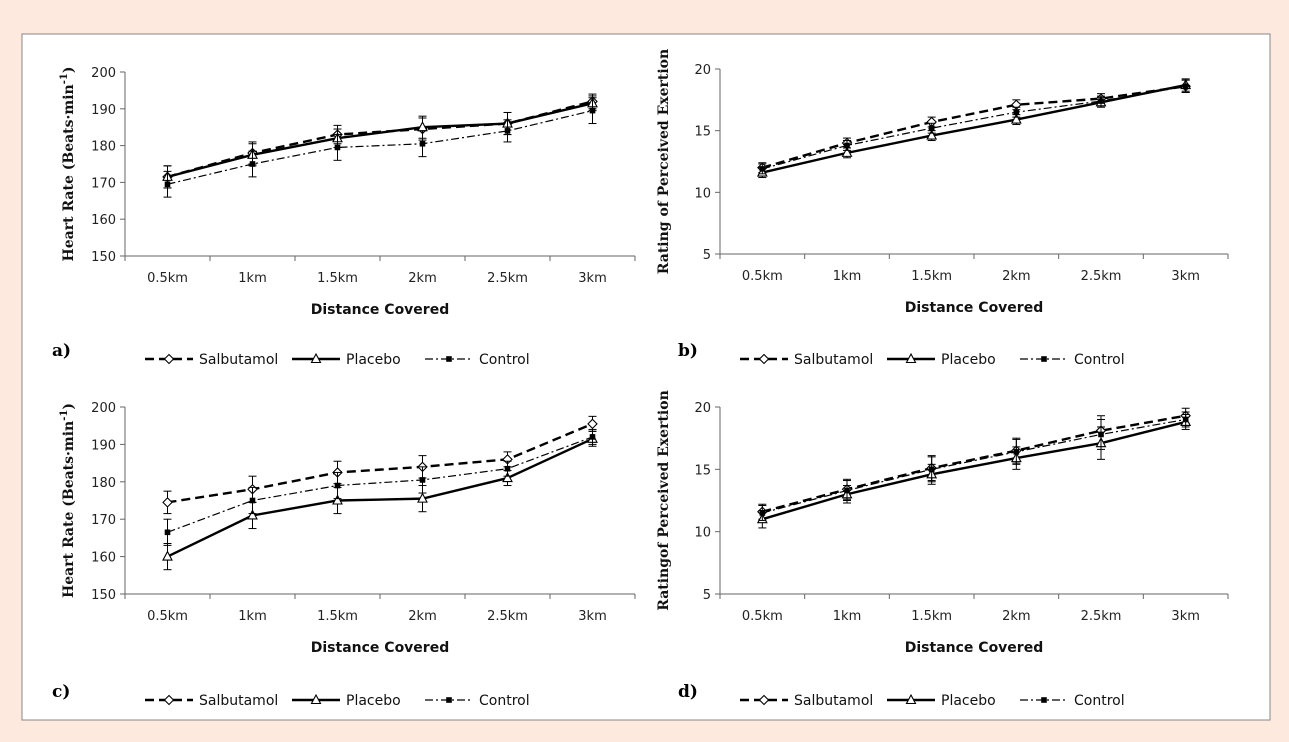  What do you see at coordinates (422, 616) in the screenshot?
I see `x-tick-label: 2km` at bounding box center [422, 616].